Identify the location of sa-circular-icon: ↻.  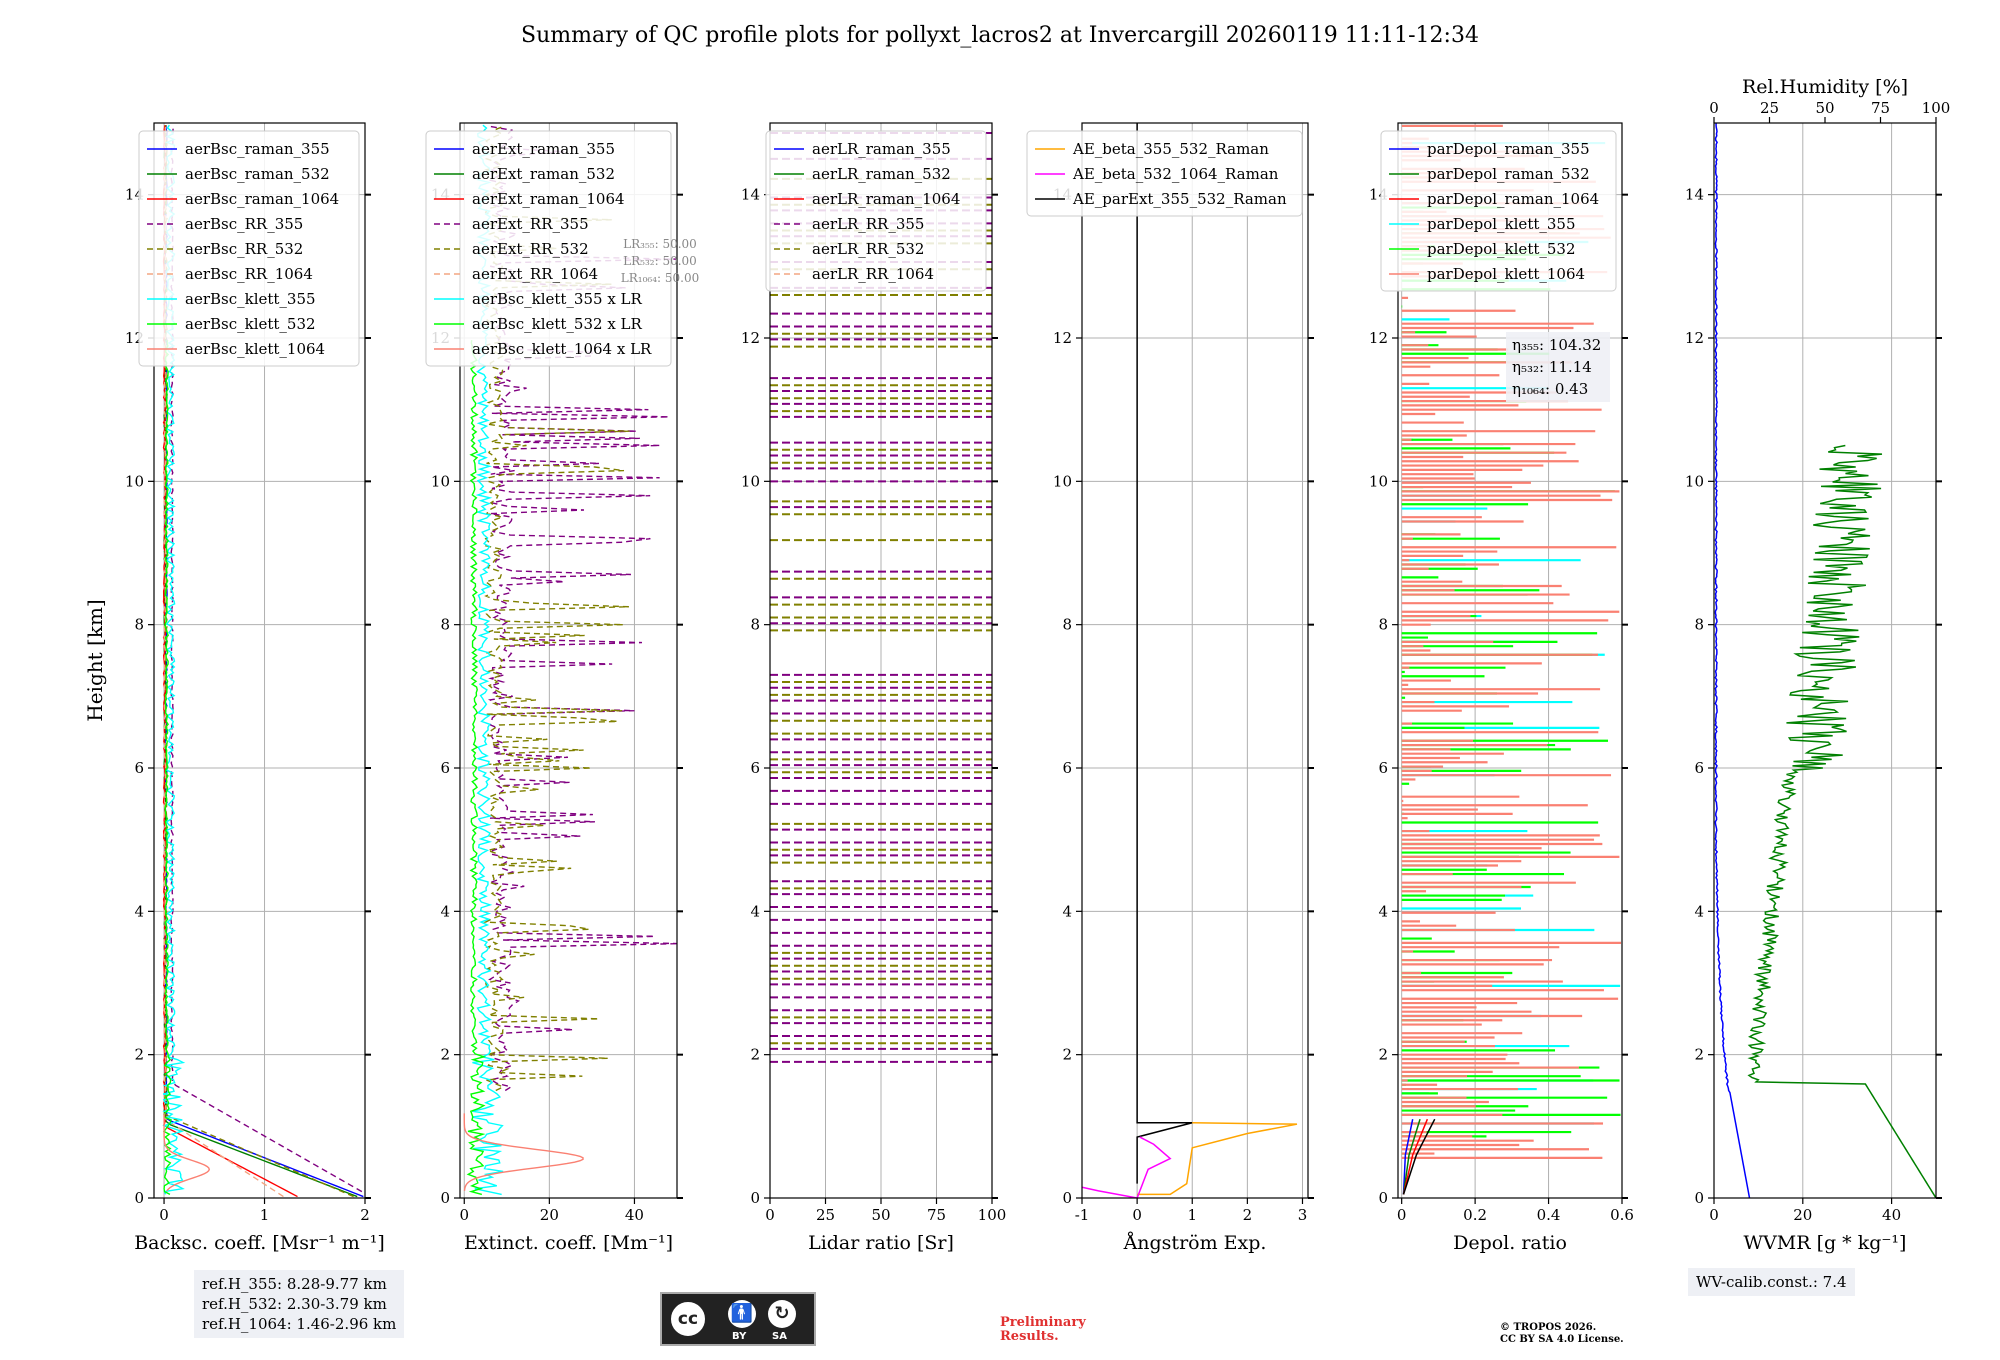
(782, 1314).